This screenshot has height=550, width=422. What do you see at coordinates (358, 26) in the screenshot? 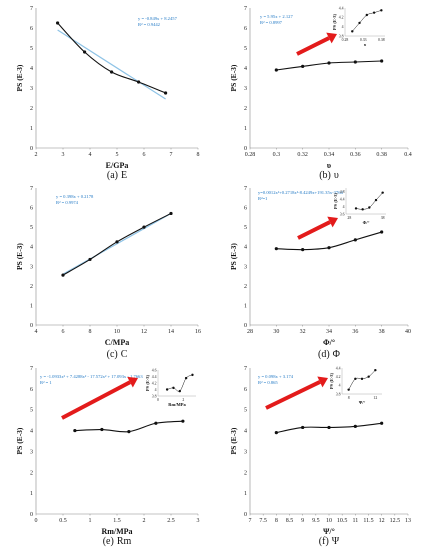
I see `inset-chart: 0.28 0.33 0.38 3.8 4 4.2 4.4 υ PS (E-3)` at bounding box center [358, 26].